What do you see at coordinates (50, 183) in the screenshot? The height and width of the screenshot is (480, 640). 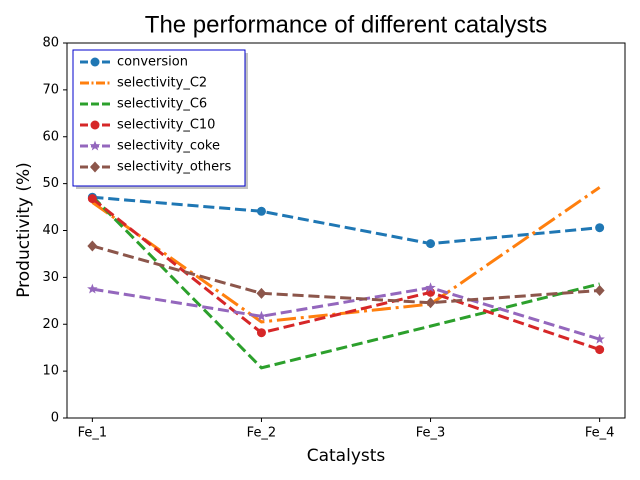 I see `y-tick-label: 50` at bounding box center [50, 183].